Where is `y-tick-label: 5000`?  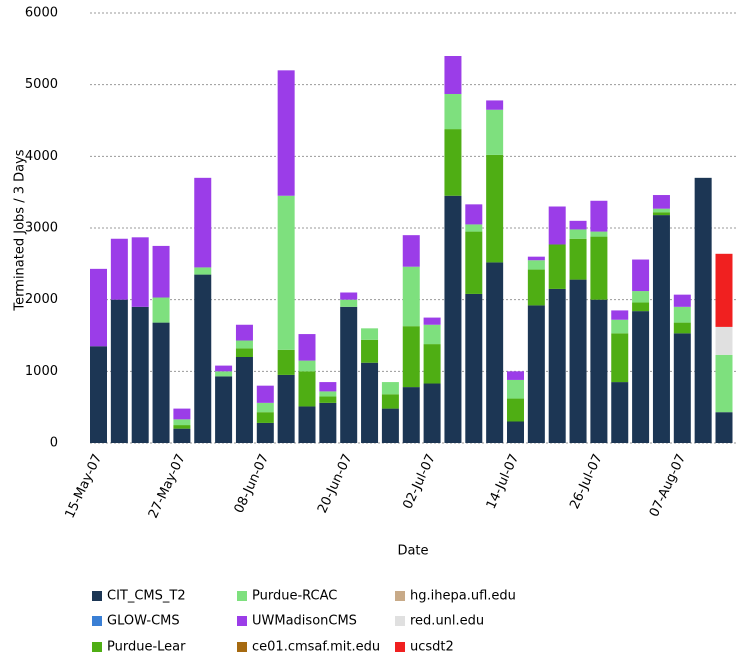 y-tick-label: 5000 is located at coordinates (41, 84).